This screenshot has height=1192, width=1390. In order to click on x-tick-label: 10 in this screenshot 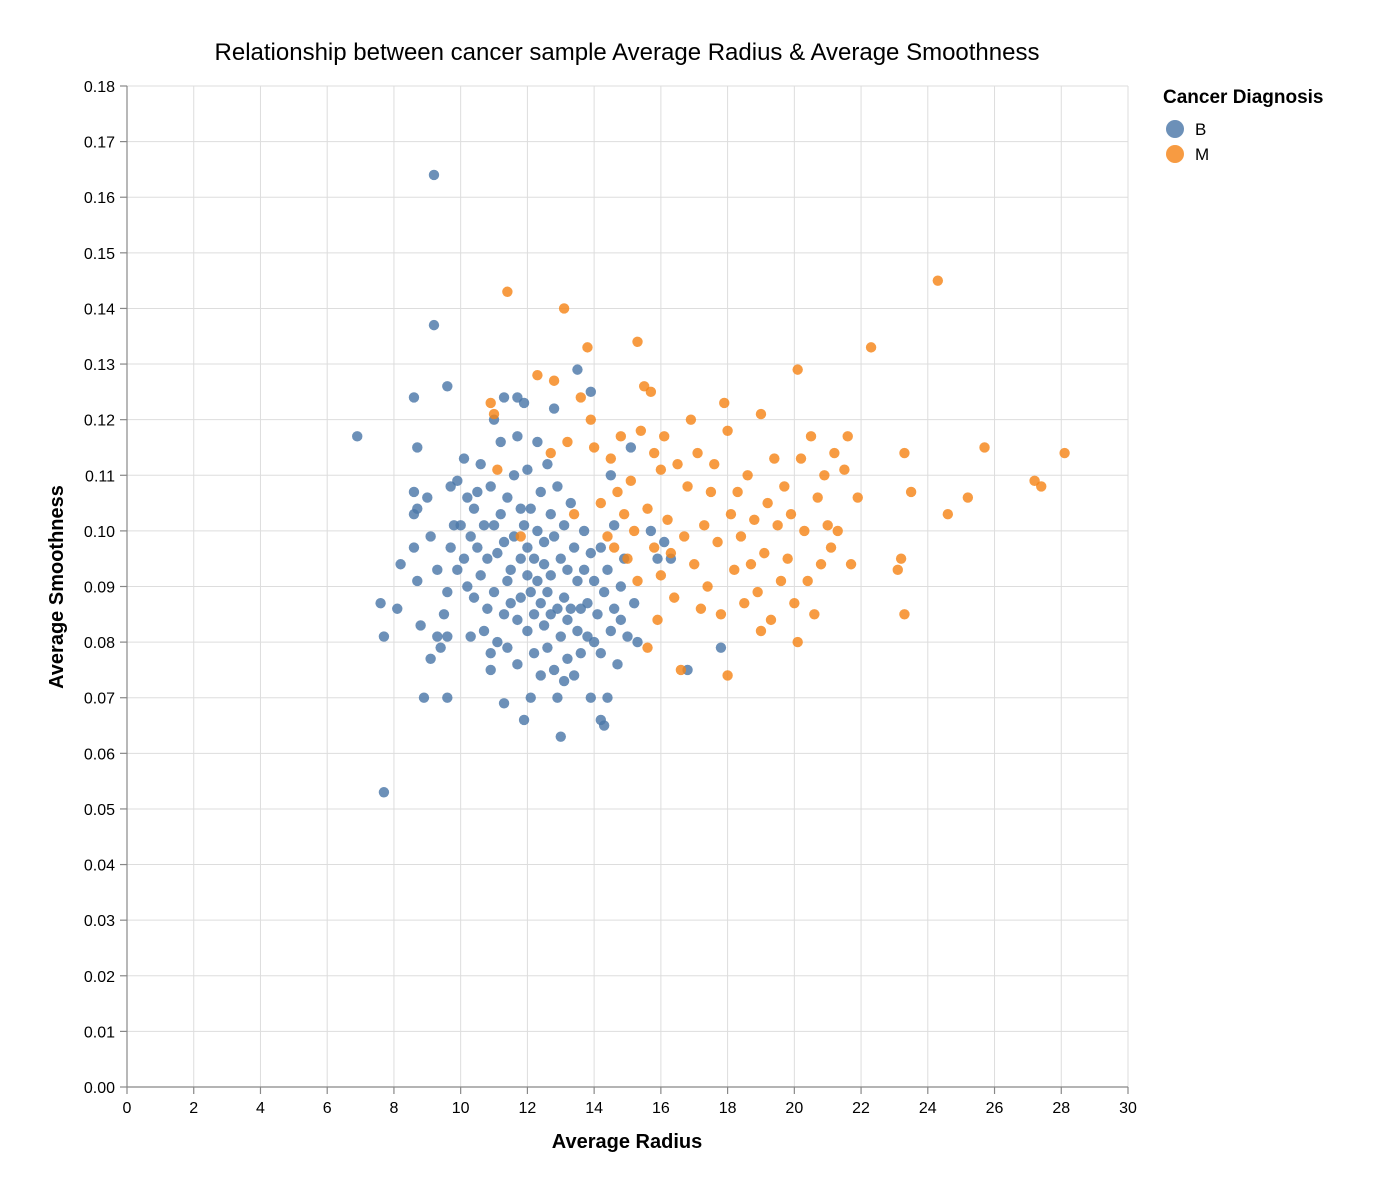, I will do `click(461, 1108)`.